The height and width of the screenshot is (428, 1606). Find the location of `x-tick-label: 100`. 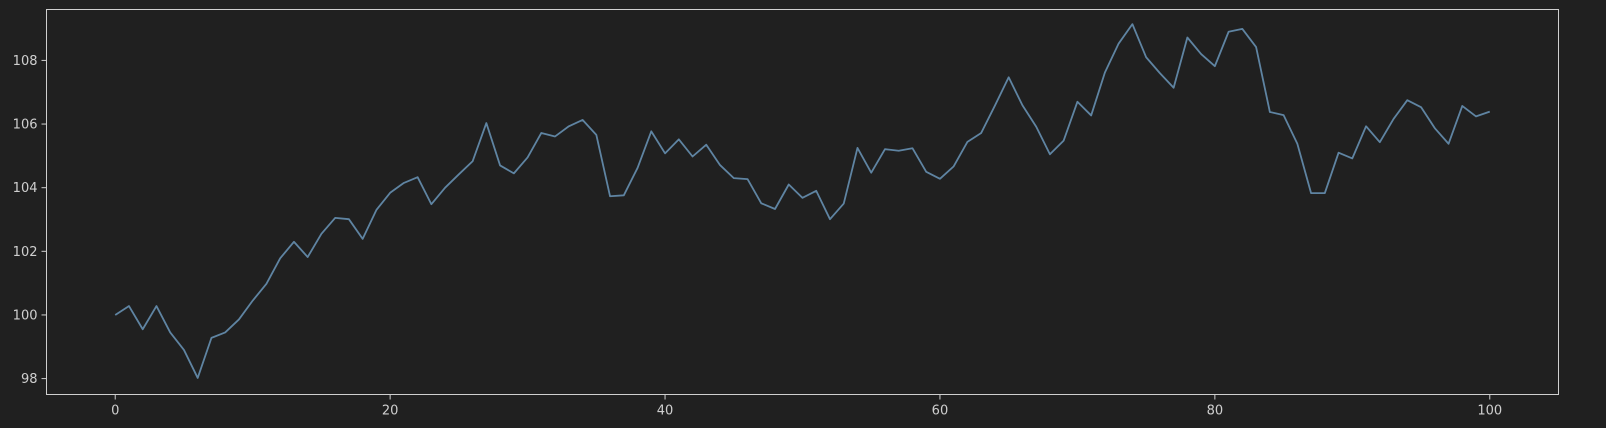

x-tick-label: 100 is located at coordinates (1489, 411).